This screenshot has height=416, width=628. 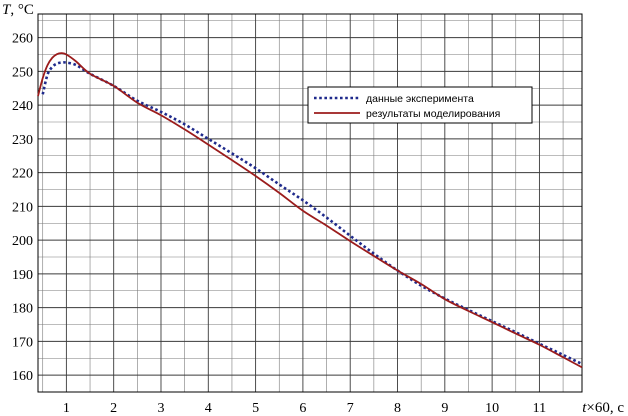 I want to click on legend-box, so click(x=420, y=105).